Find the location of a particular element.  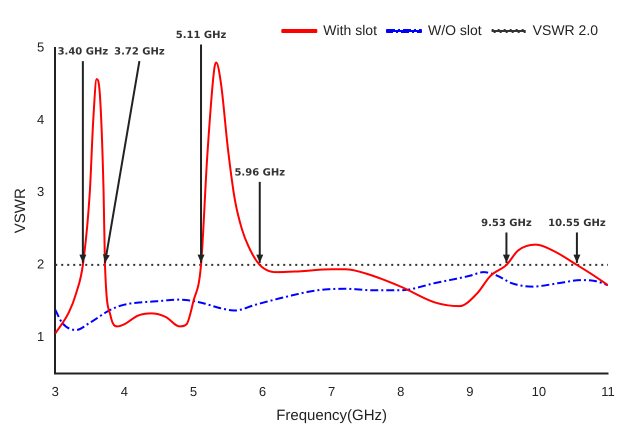

y-tick-label: 2 is located at coordinates (40, 264).